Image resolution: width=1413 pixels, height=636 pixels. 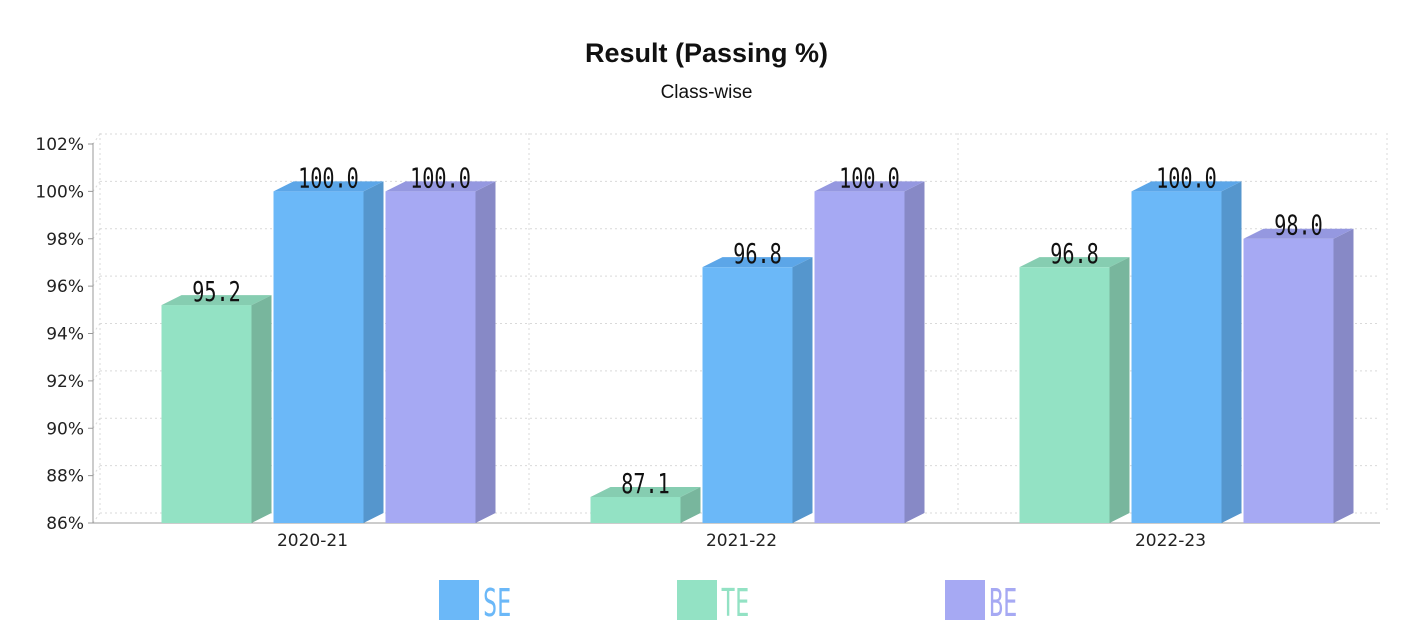 What do you see at coordinates (65, 524) in the screenshot?
I see `y-tick-label: 86%` at bounding box center [65, 524].